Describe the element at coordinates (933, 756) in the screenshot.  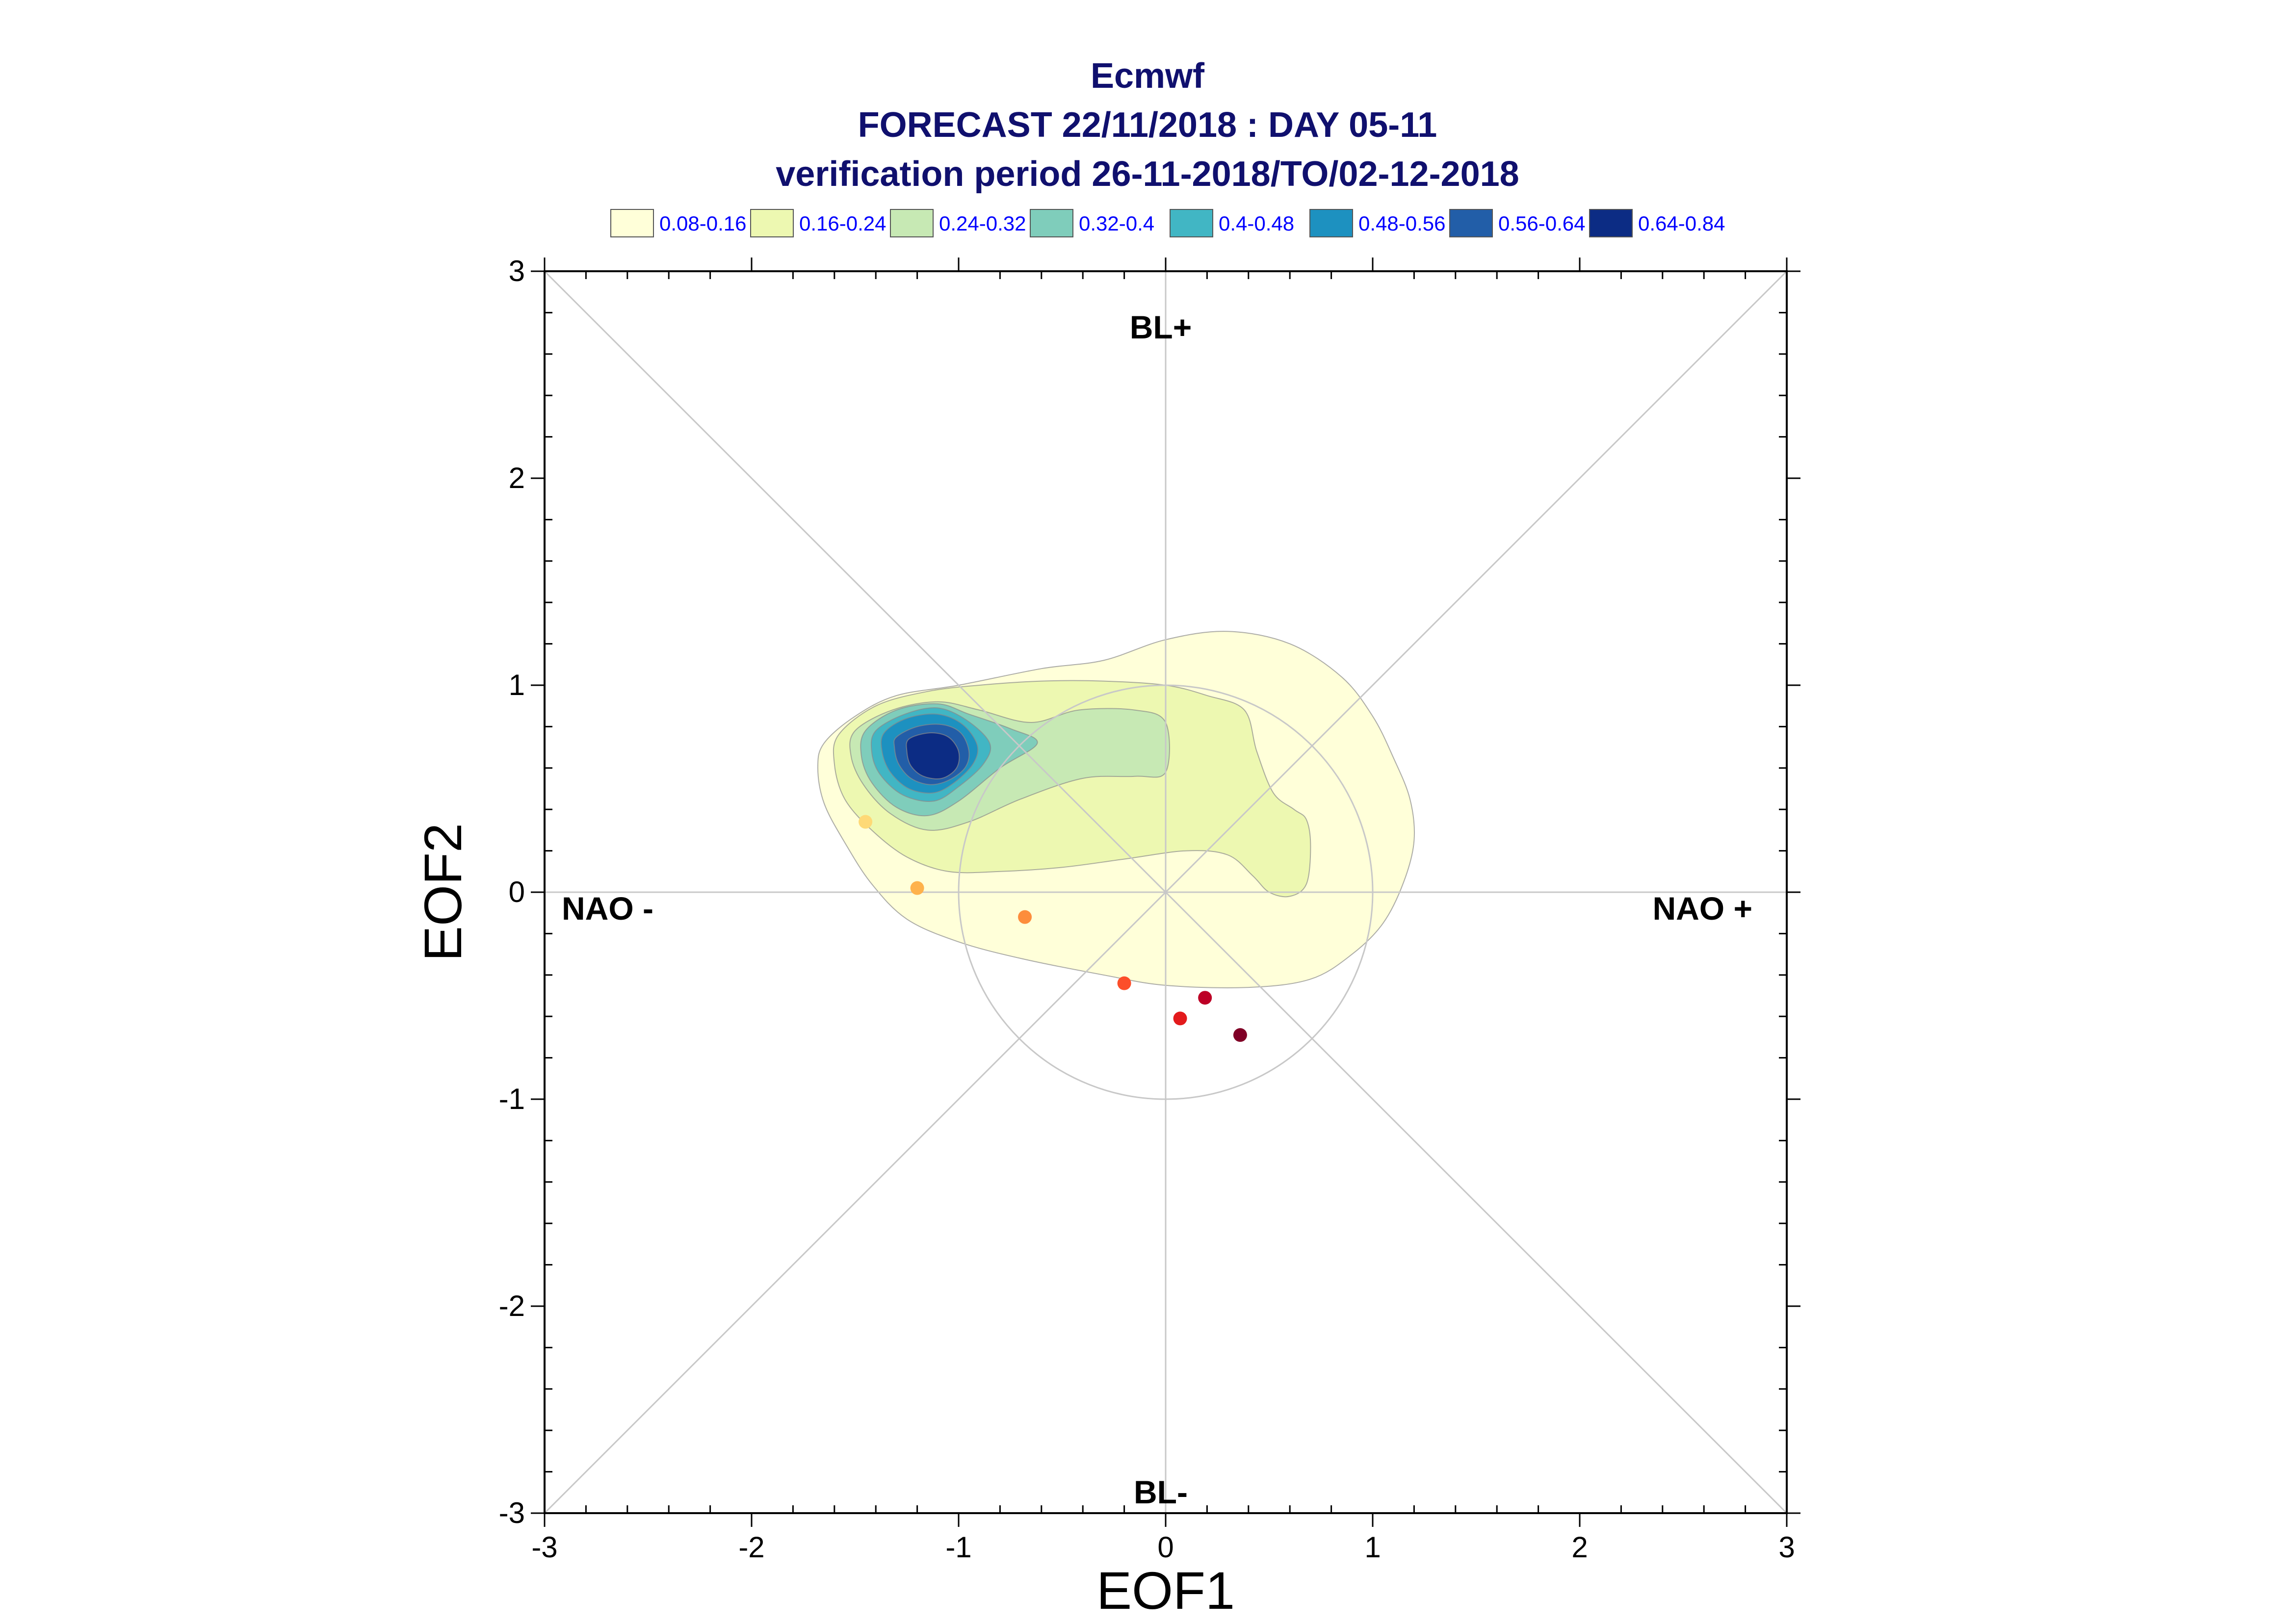
I see `density-contour-area` at that location.